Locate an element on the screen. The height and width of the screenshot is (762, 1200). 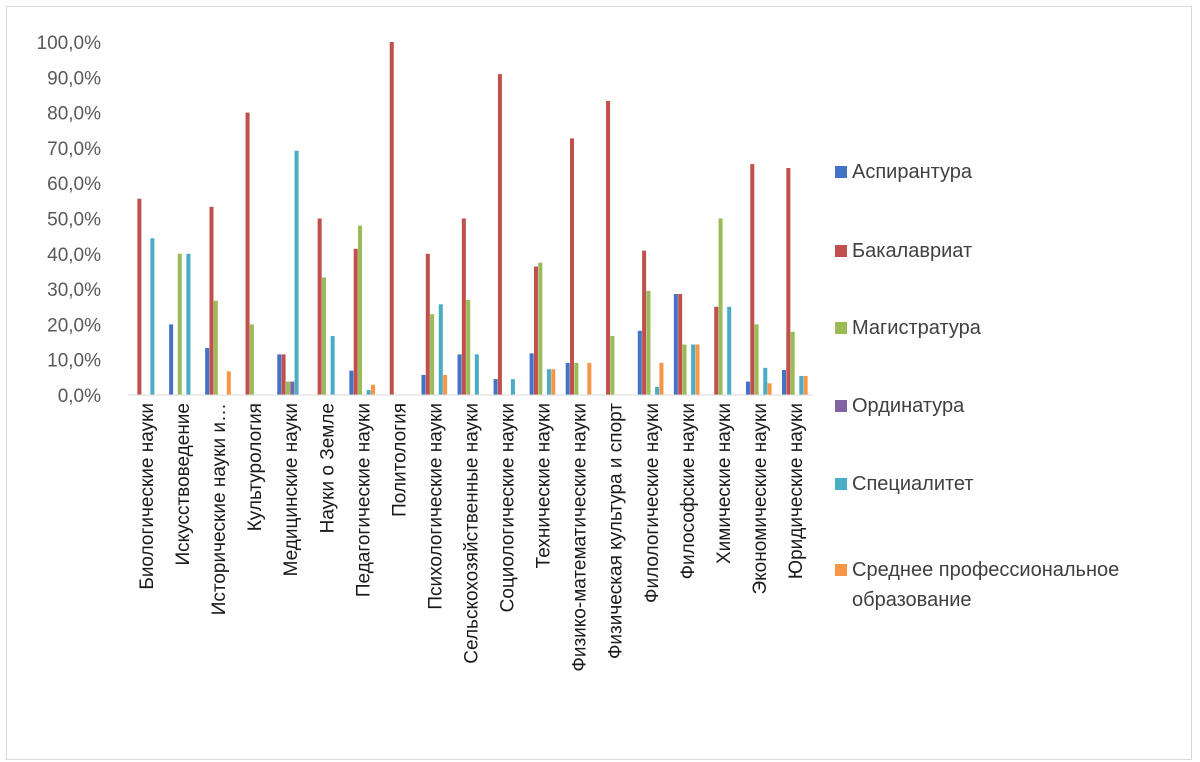
legend-label: Аспирантура is located at coordinates (912, 172).